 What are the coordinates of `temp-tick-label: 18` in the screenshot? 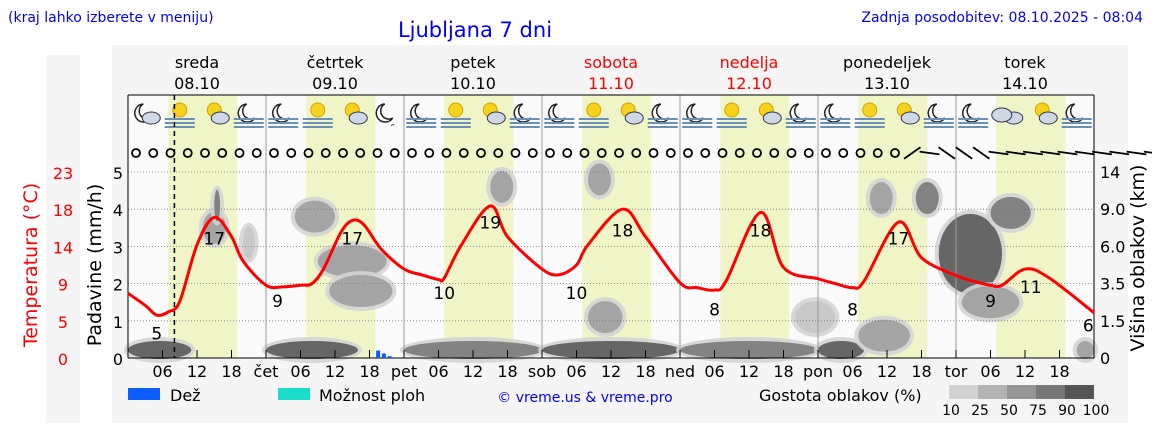 It's located at (63, 210).